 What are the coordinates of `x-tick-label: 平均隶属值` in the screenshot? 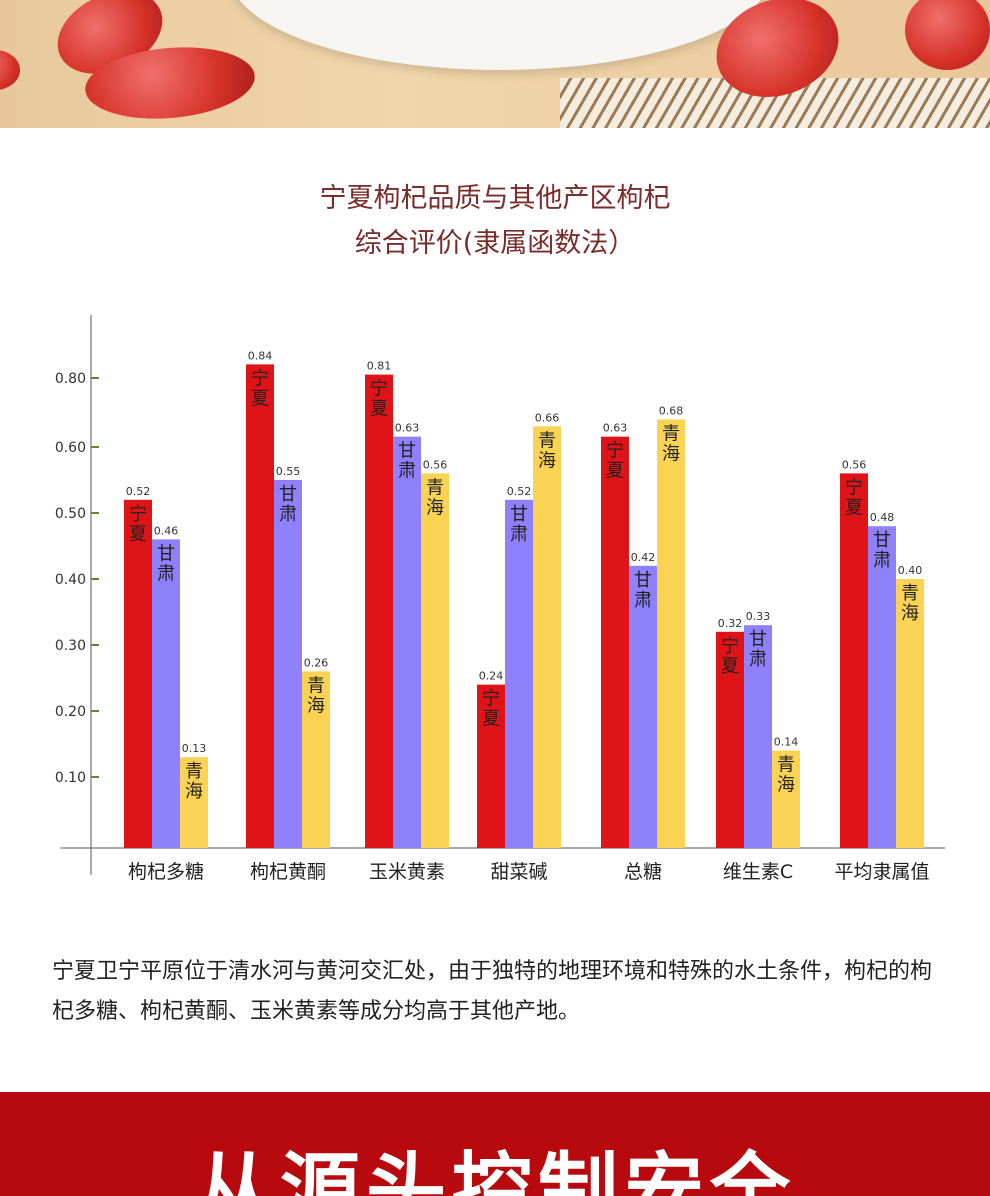 It's located at (881, 872).